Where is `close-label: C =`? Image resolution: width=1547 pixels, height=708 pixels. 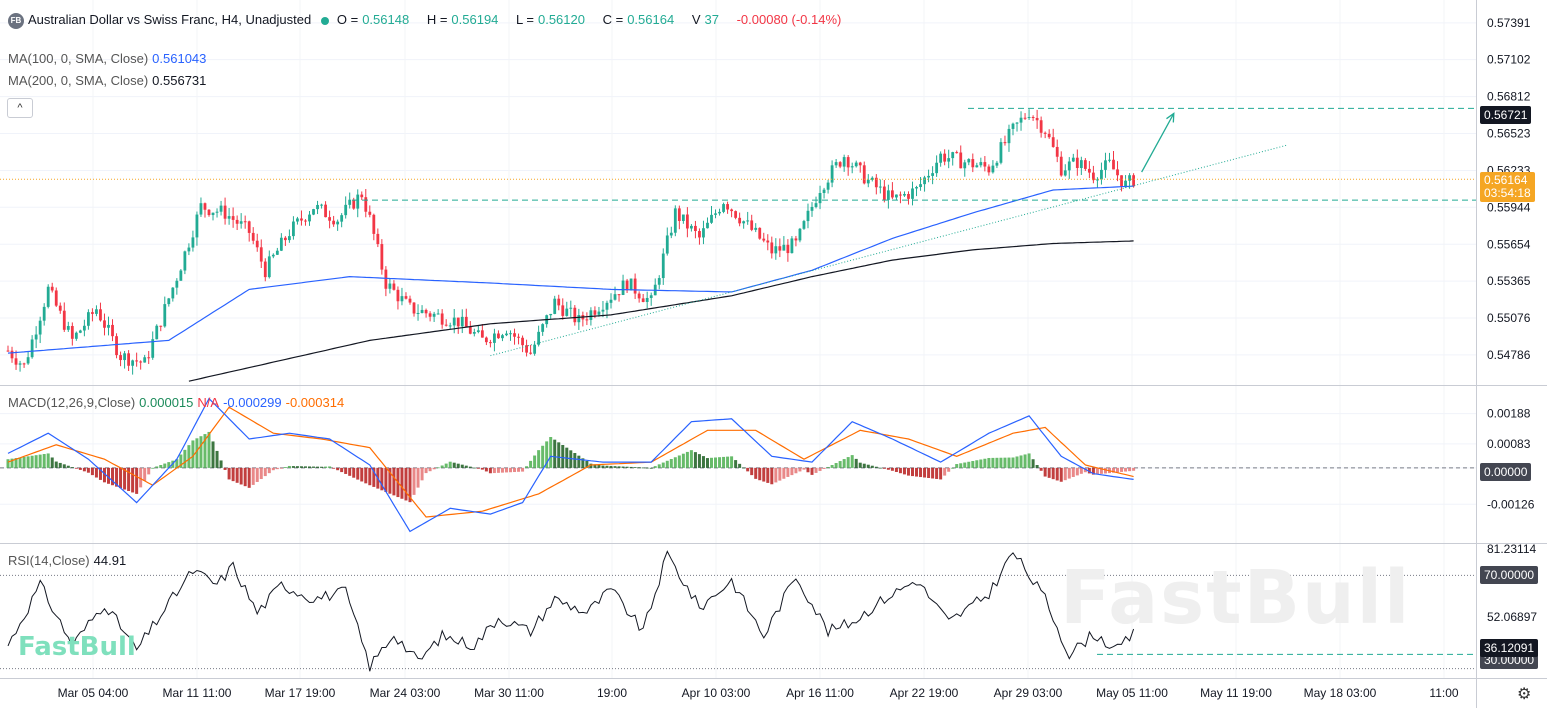
close-label: C = is located at coordinates (613, 19).